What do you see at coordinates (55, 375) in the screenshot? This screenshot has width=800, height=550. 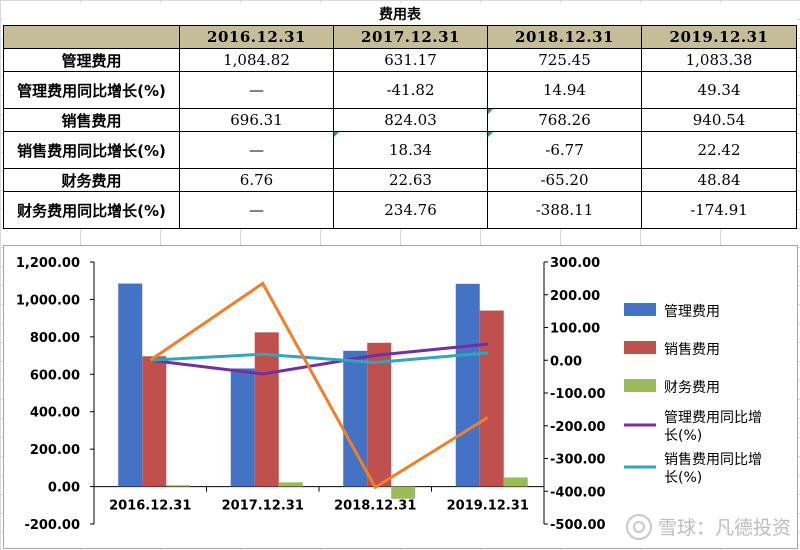 I see `left-axis-tick-label: 600.00` at bounding box center [55, 375].